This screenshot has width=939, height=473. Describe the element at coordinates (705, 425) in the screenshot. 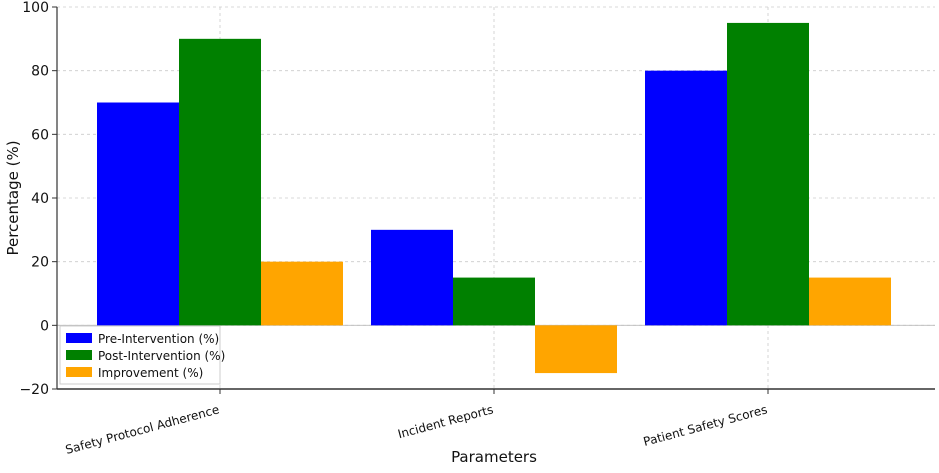

I see `x-category-label: Patient Safety Scores` at that location.